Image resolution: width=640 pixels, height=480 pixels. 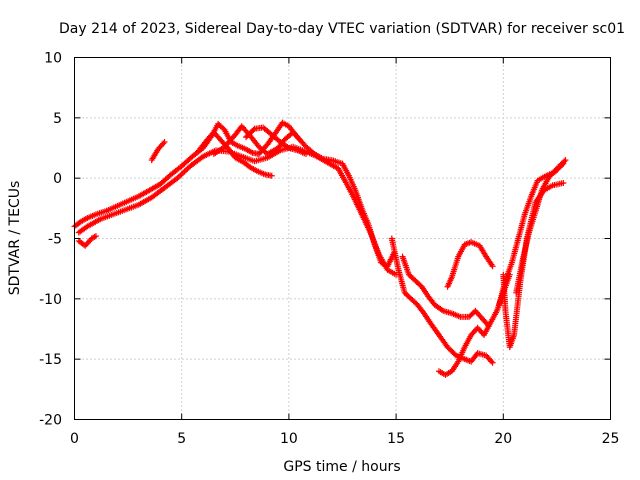 What do you see at coordinates (611, 439) in the screenshot?
I see `x-tick-label: 25` at bounding box center [611, 439].